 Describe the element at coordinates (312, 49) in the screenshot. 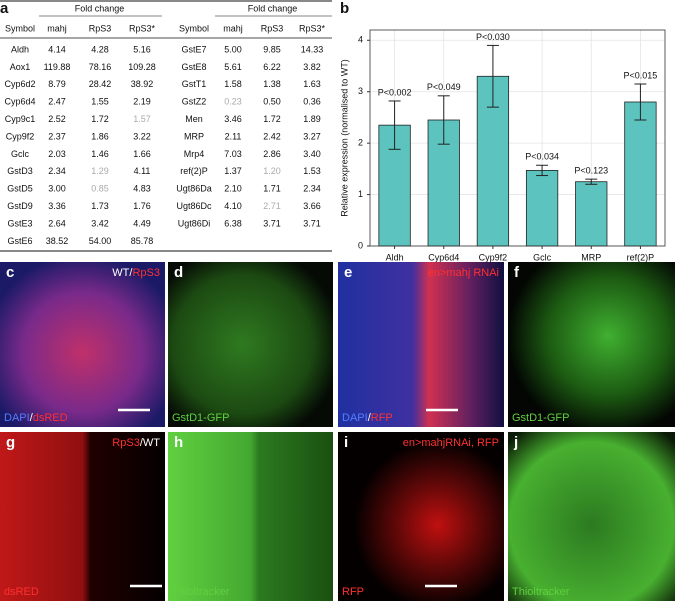

I see `table-cell: 14.33` at that location.